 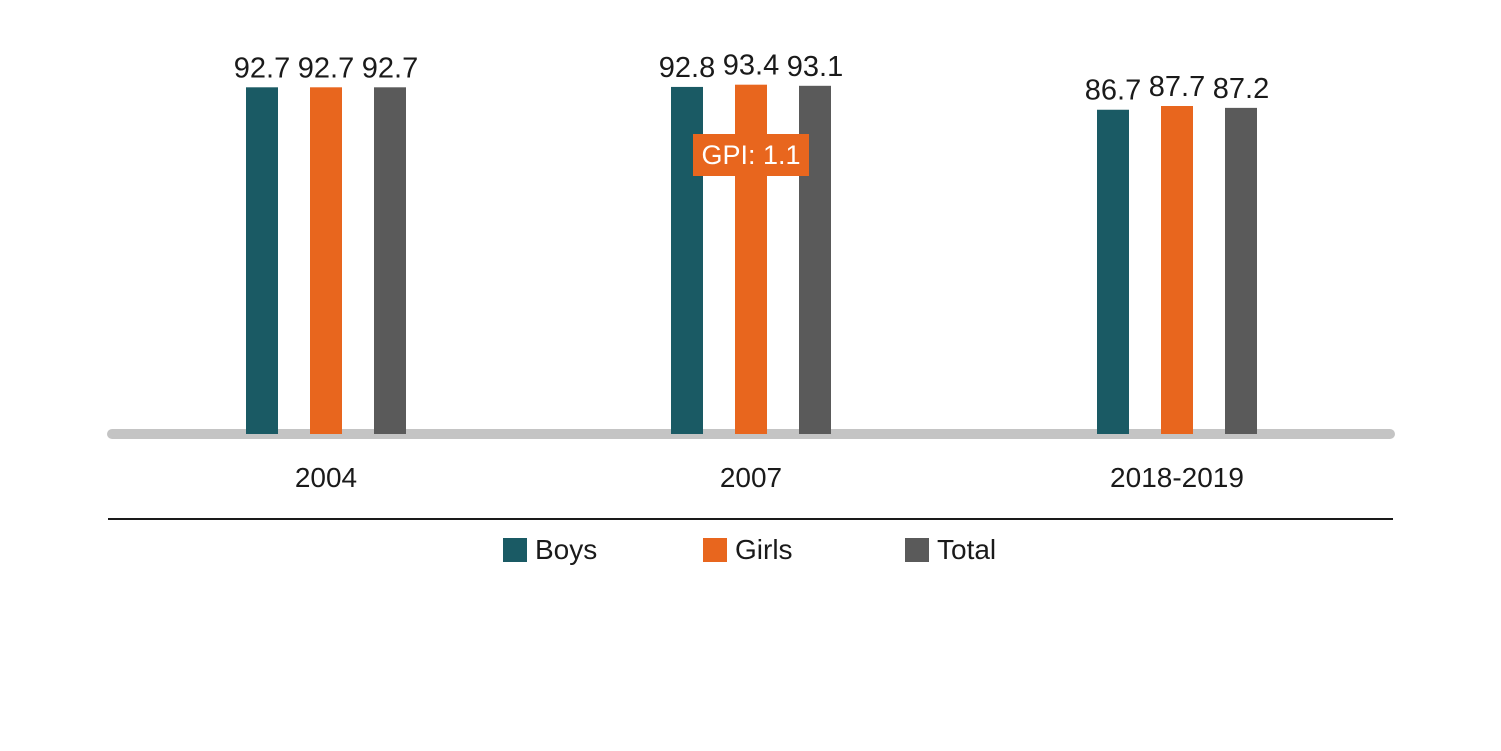 I want to click on value-label-boys-2004: 92.7, so click(x=262, y=68).